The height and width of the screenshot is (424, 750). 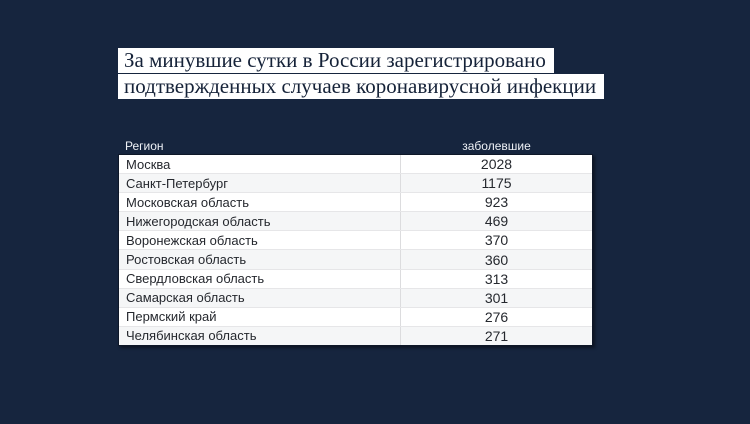 I want to click on table-row: Нижегородская область 469, so click(x=355, y=221).